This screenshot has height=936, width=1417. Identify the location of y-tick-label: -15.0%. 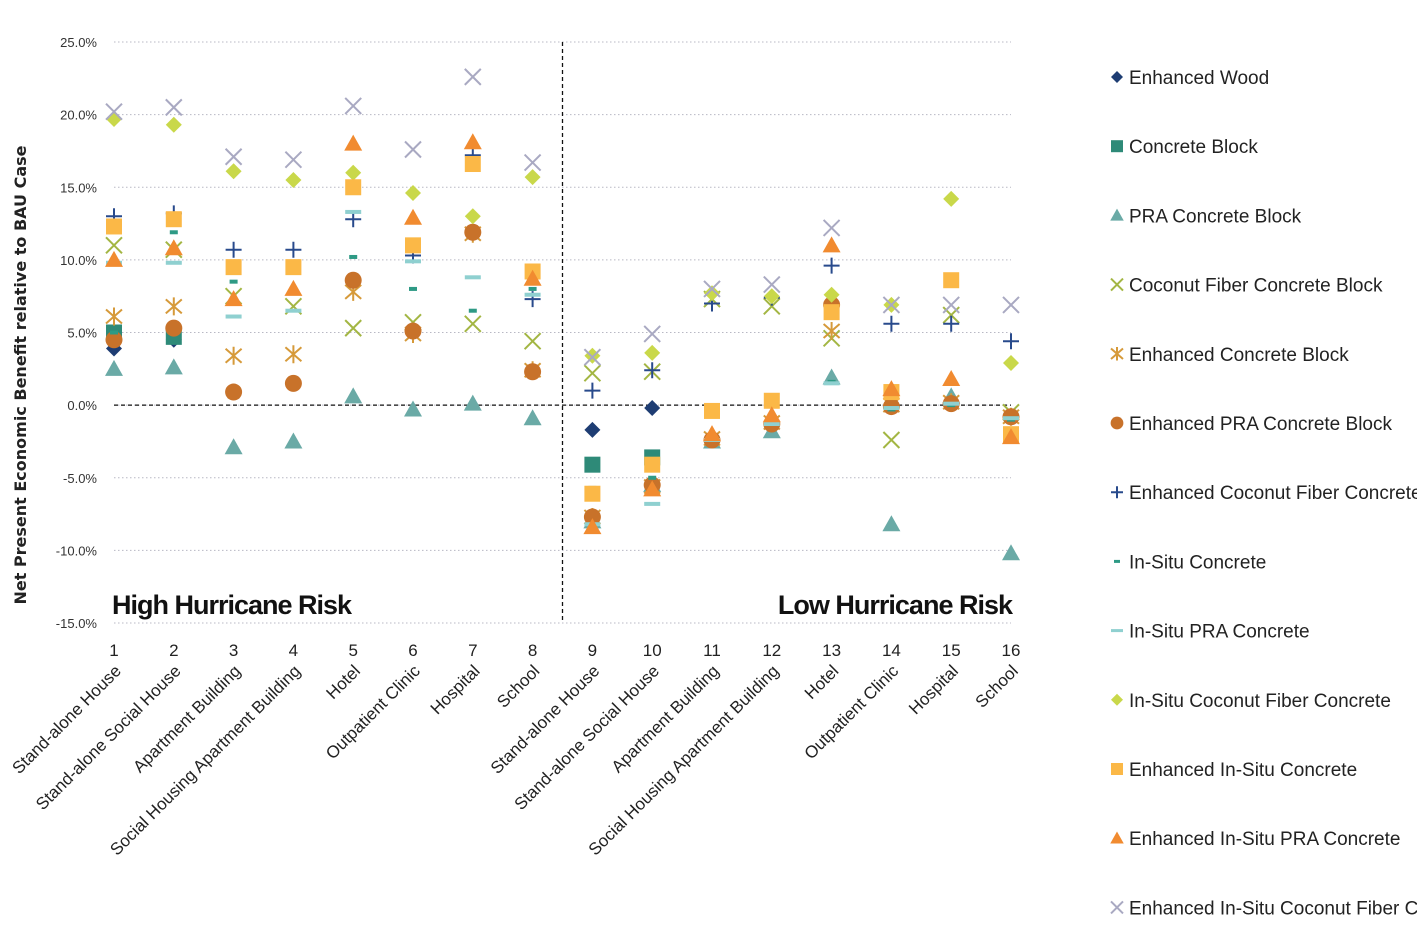
(77, 623).